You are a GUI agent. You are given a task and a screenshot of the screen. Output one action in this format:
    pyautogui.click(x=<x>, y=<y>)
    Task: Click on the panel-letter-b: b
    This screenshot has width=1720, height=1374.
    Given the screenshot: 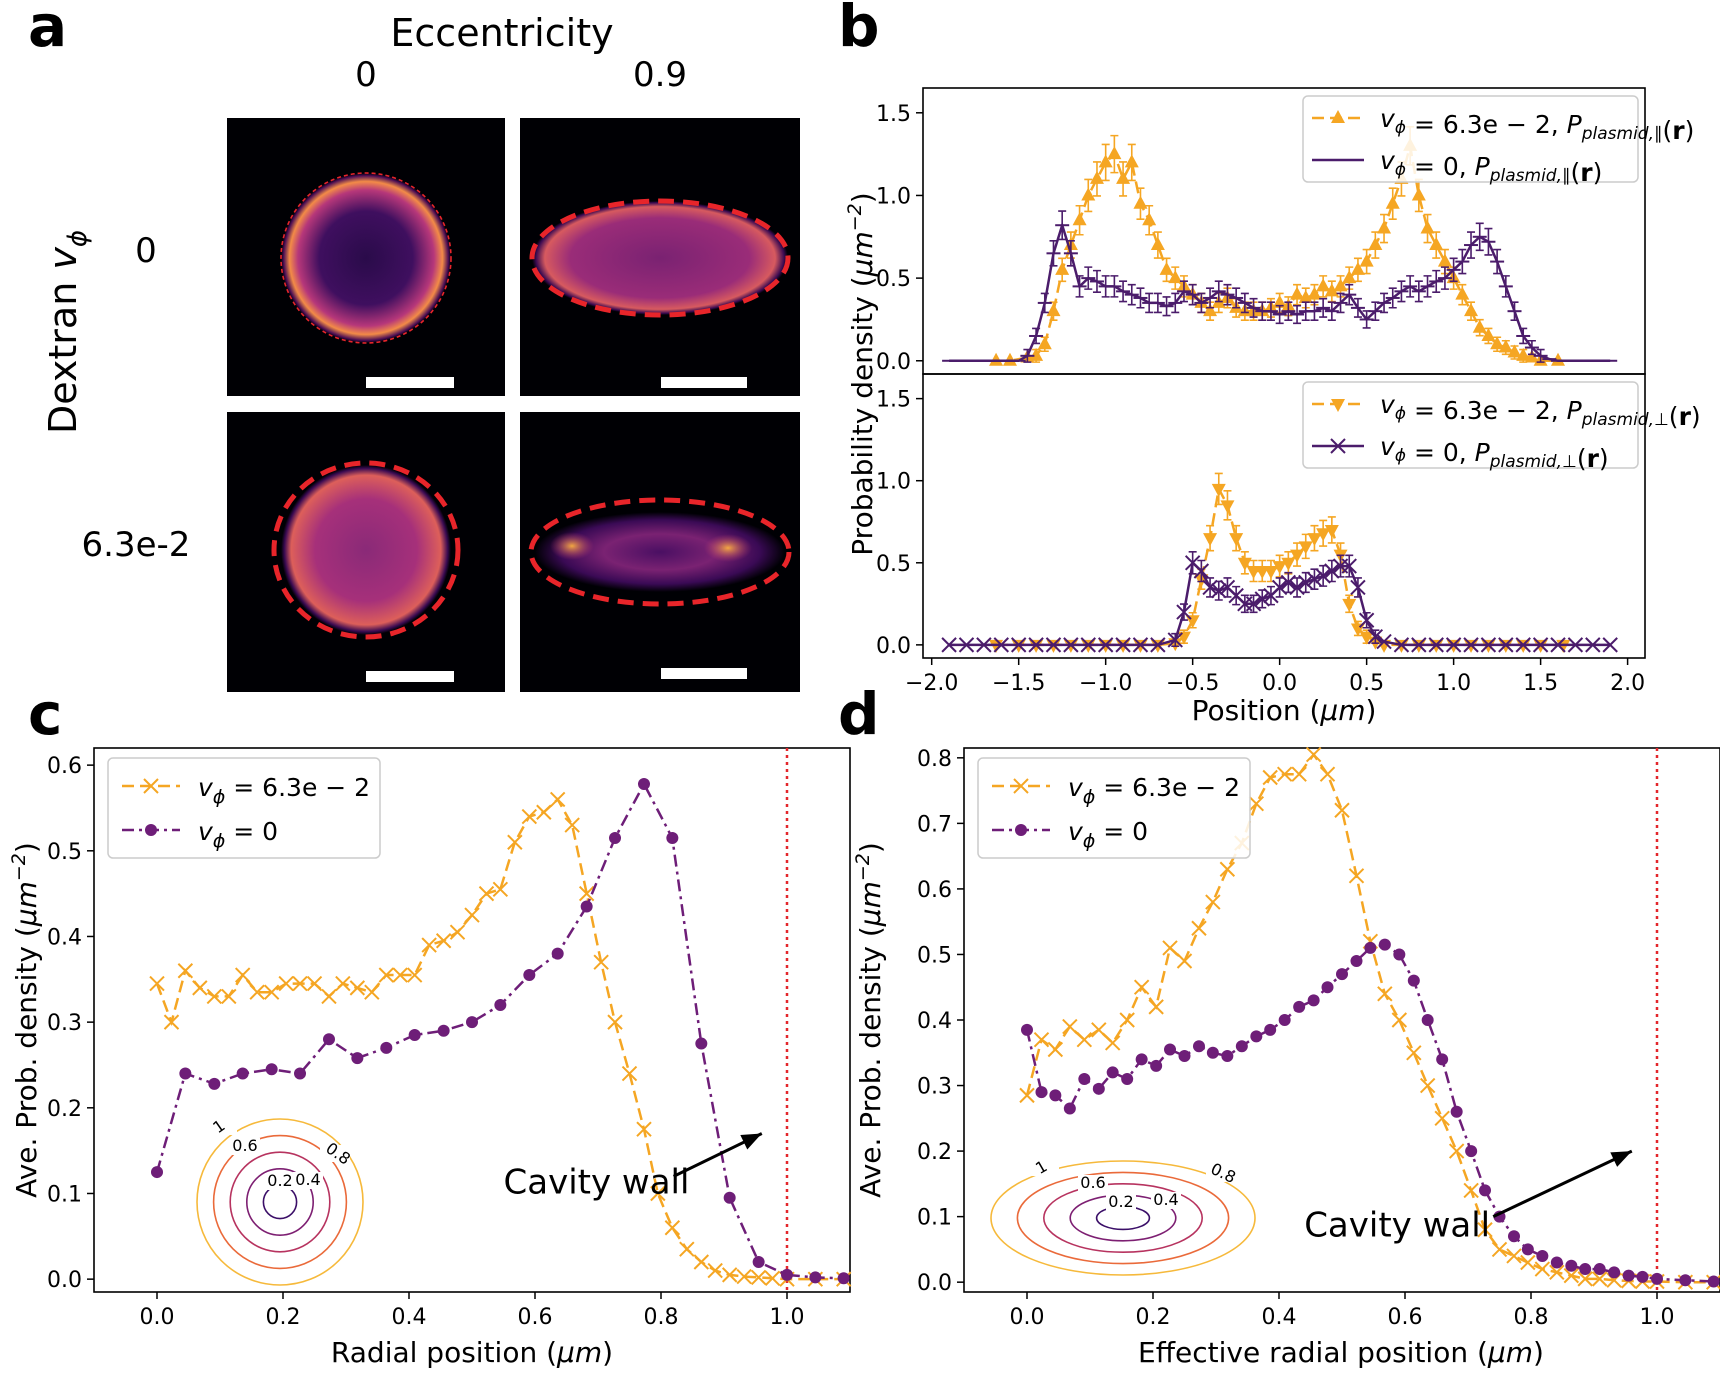 What is the action you would take?
    pyautogui.click(x=859, y=30)
    